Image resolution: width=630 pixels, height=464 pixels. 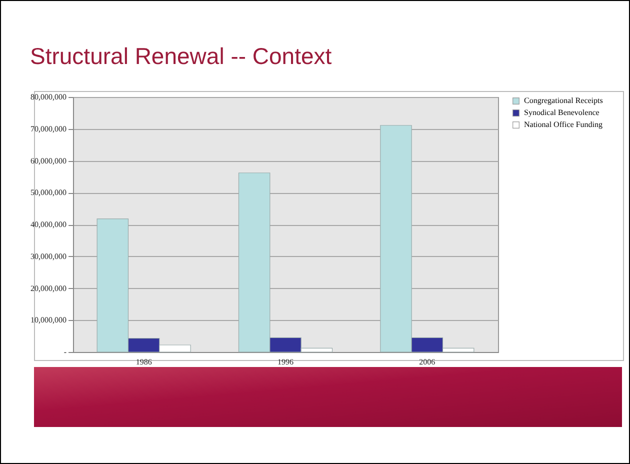 I want to click on chart-title: Structural Renewal -- Context, so click(x=181, y=56).